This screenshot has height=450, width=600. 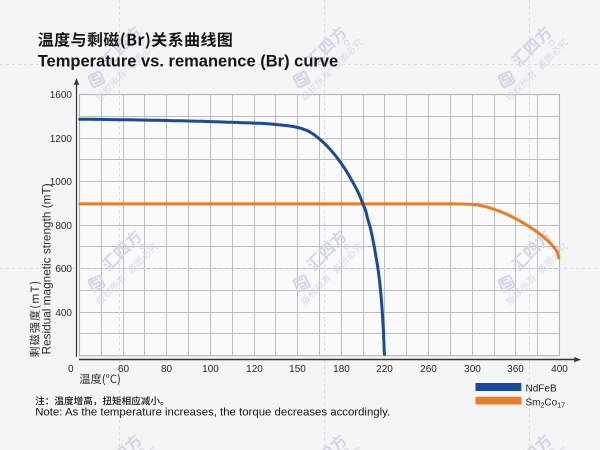 I want to click on svg-text: 180, so click(x=341, y=369).